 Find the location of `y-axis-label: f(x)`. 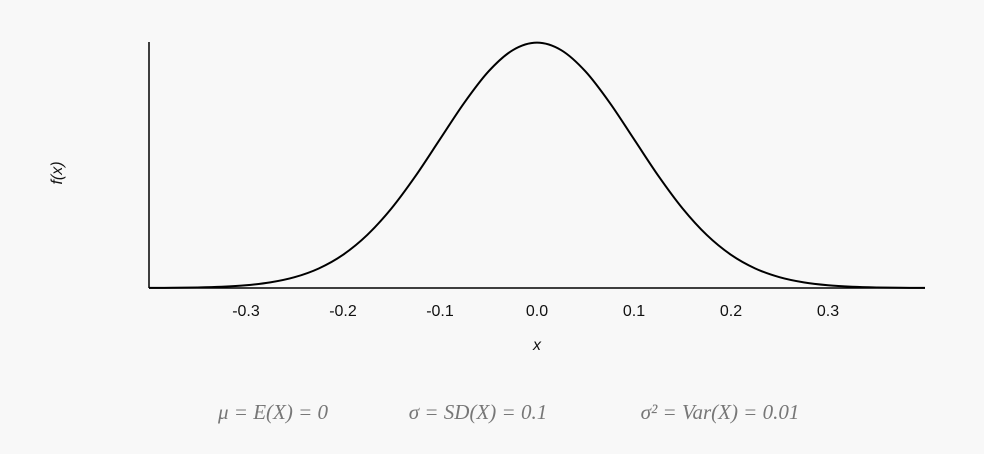

y-axis-label: f(x) is located at coordinates (57, 172).